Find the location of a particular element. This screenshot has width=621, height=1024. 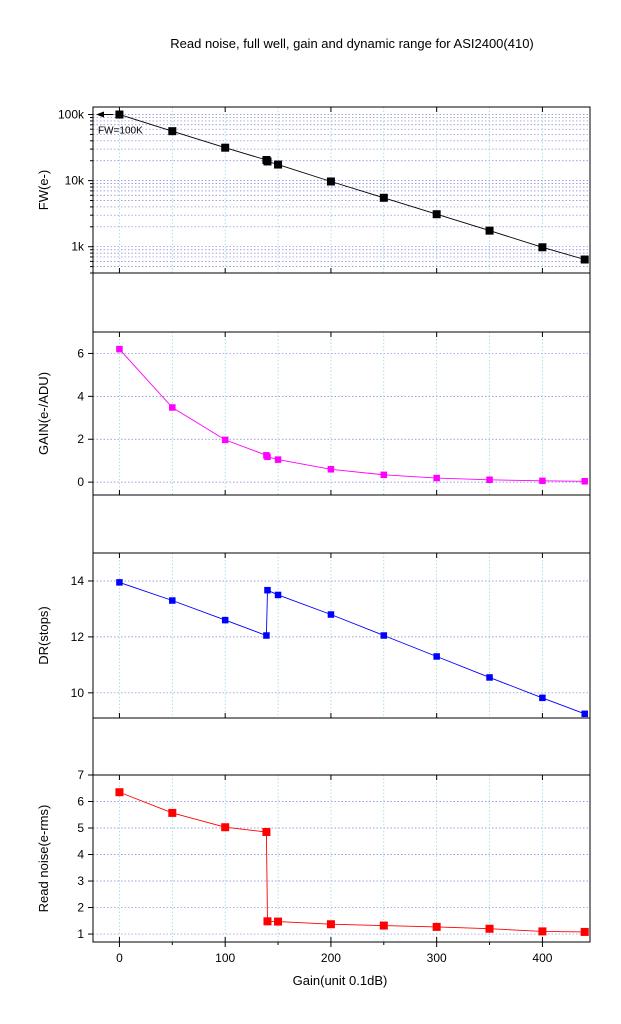

y-tick-label: 12 is located at coordinates (78, 637).